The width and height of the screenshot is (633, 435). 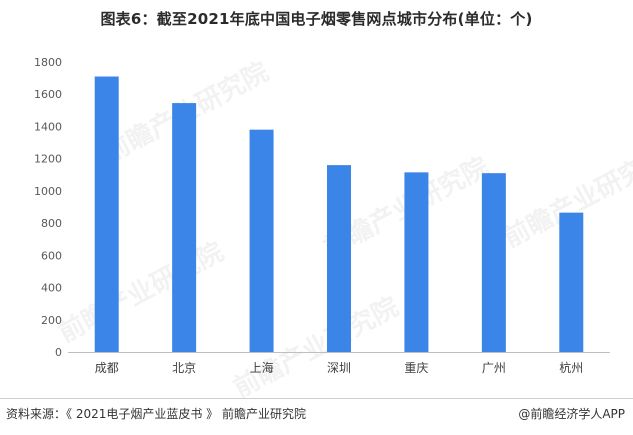 I want to click on x-tick-label: 深圳, so click(x=339, y=368).